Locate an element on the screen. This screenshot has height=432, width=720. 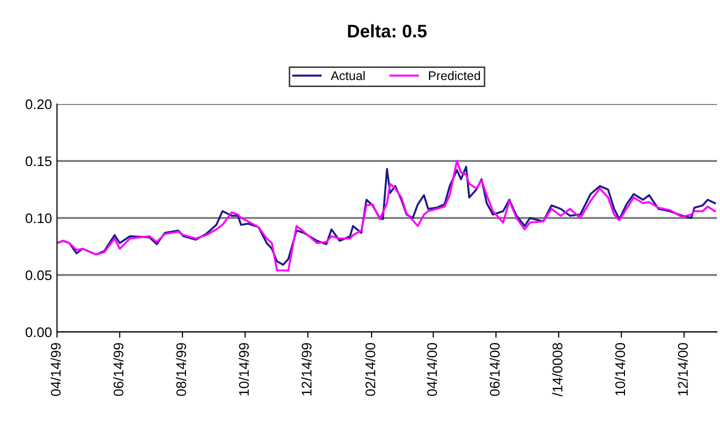
x-tick-label: 02/14/00 is located at coordinates (370, 369).